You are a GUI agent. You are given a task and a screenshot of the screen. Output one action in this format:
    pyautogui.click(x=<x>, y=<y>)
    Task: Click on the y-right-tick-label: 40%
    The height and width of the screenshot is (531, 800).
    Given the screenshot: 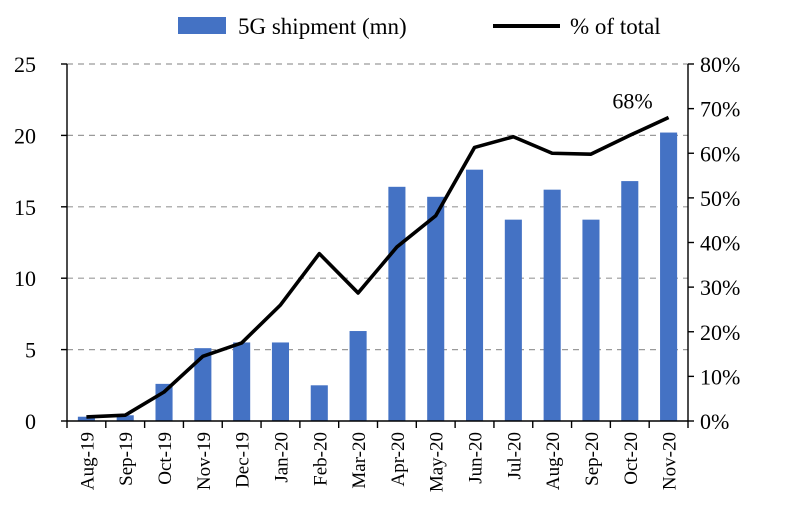 What is the action you would take?
    pyautogui.click(x=720, y=243)
    